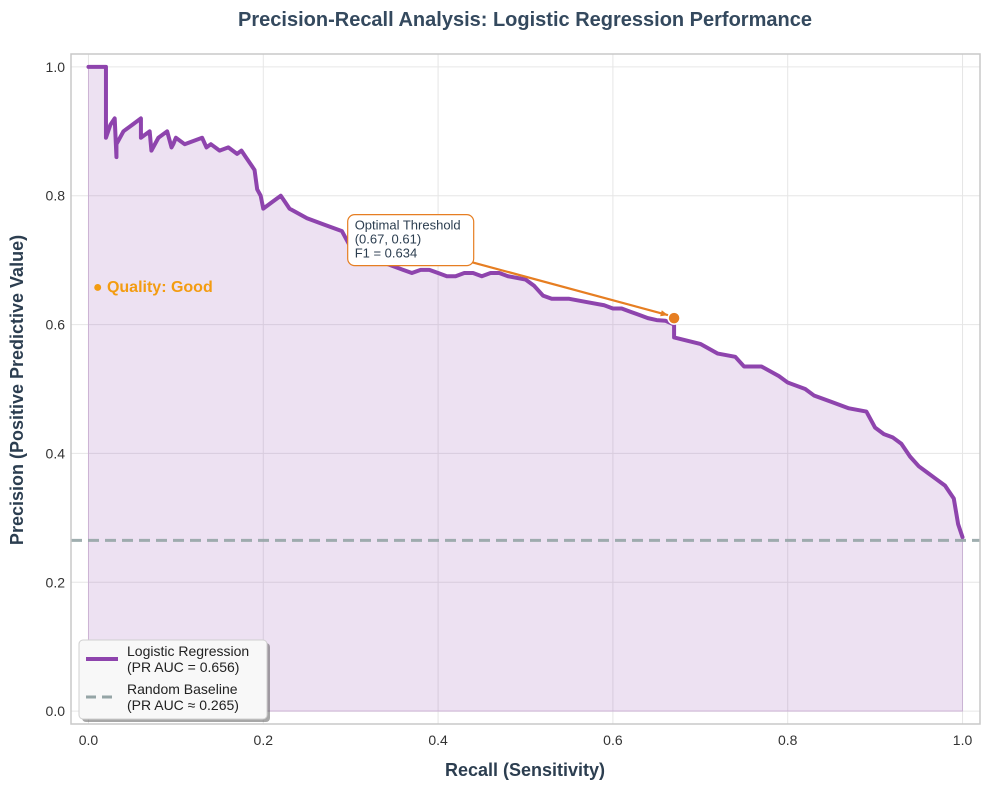 This screenshot has height=790, width=989. I want to click on y-tick-label: 0.6, so click(56, 325).